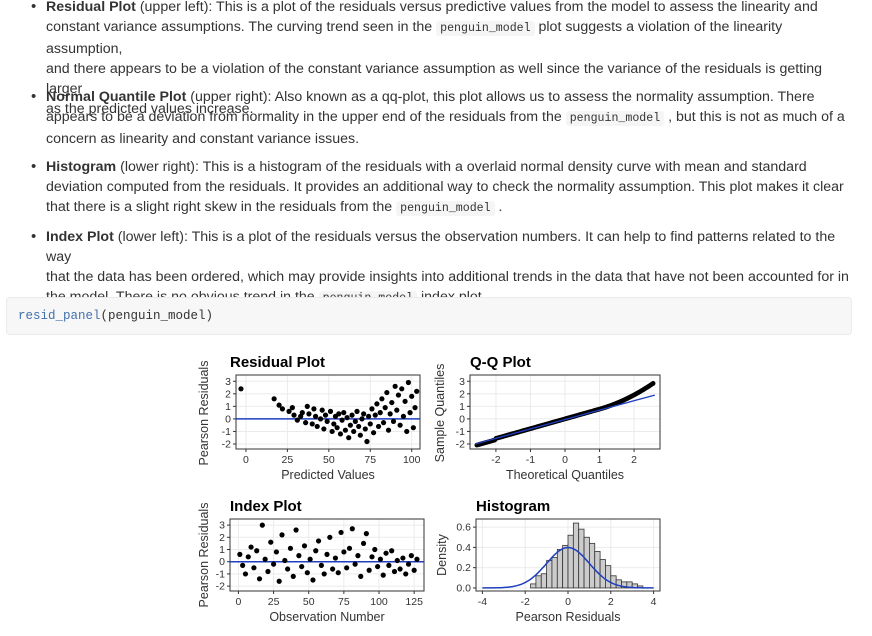 This screenshot has width=872, height=636. What do you see at coordinates (326, 617) in the screenshot?
I see `x-axis-label: Observation Number` at bounding box center [326, 617].